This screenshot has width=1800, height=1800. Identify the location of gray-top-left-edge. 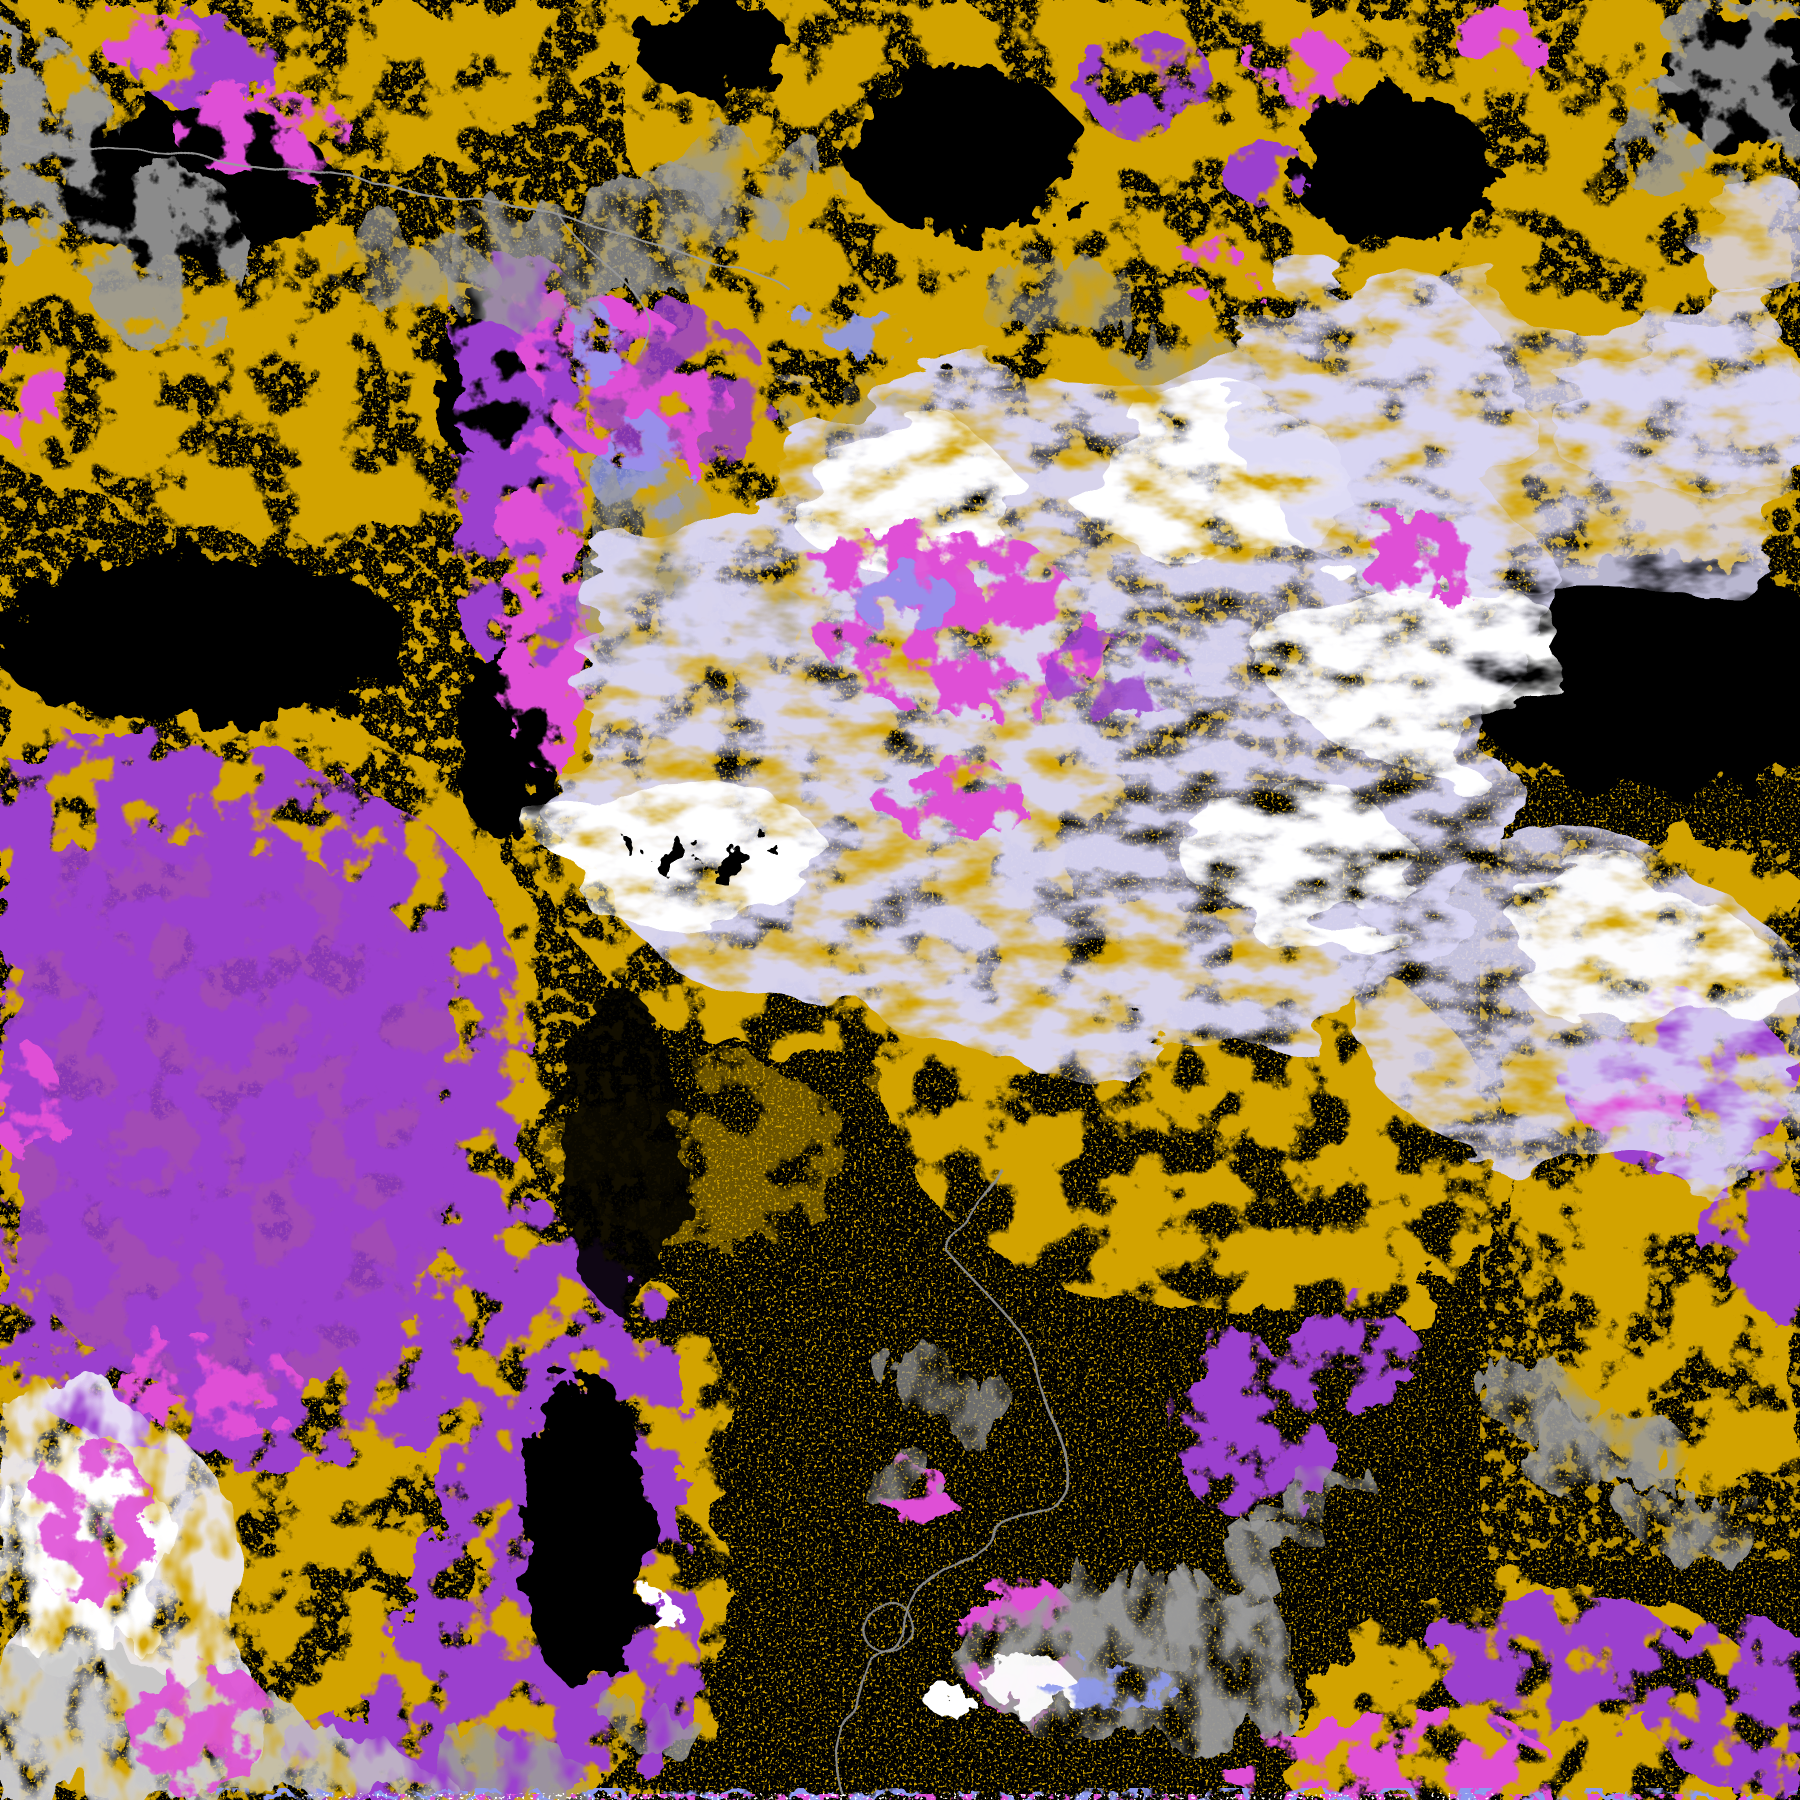
(56, 142).